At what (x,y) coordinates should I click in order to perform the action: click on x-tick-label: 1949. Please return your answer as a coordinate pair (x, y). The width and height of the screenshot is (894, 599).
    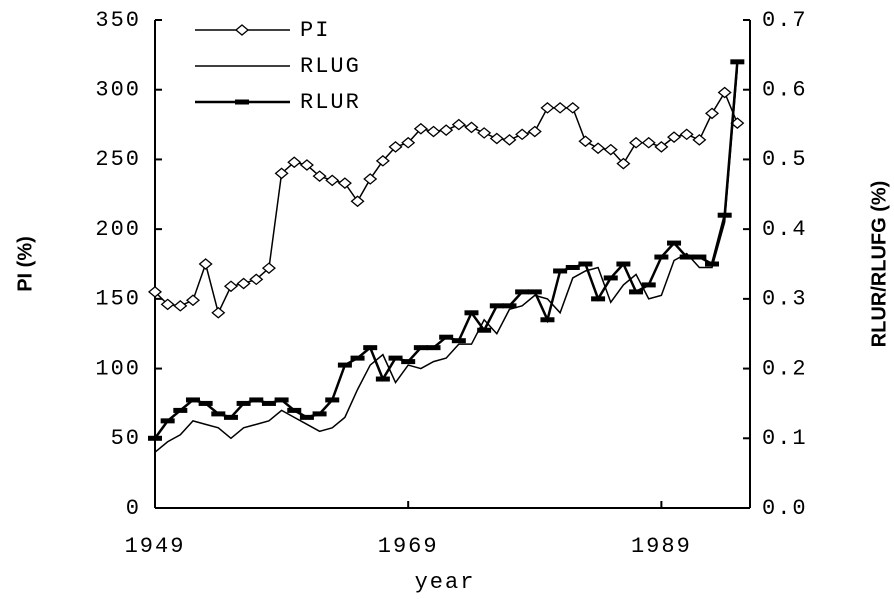
    Looking at the image, I should click on (155, 546).